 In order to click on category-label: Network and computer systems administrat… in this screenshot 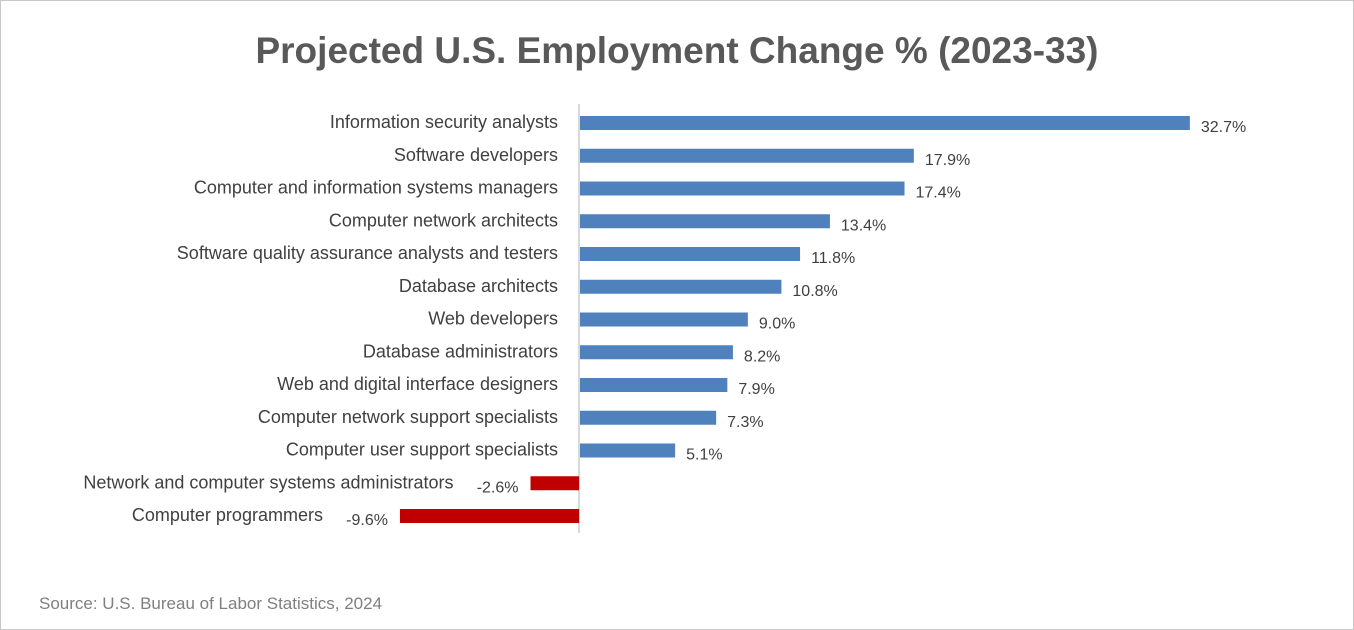, I will do `click(268, 482)`.